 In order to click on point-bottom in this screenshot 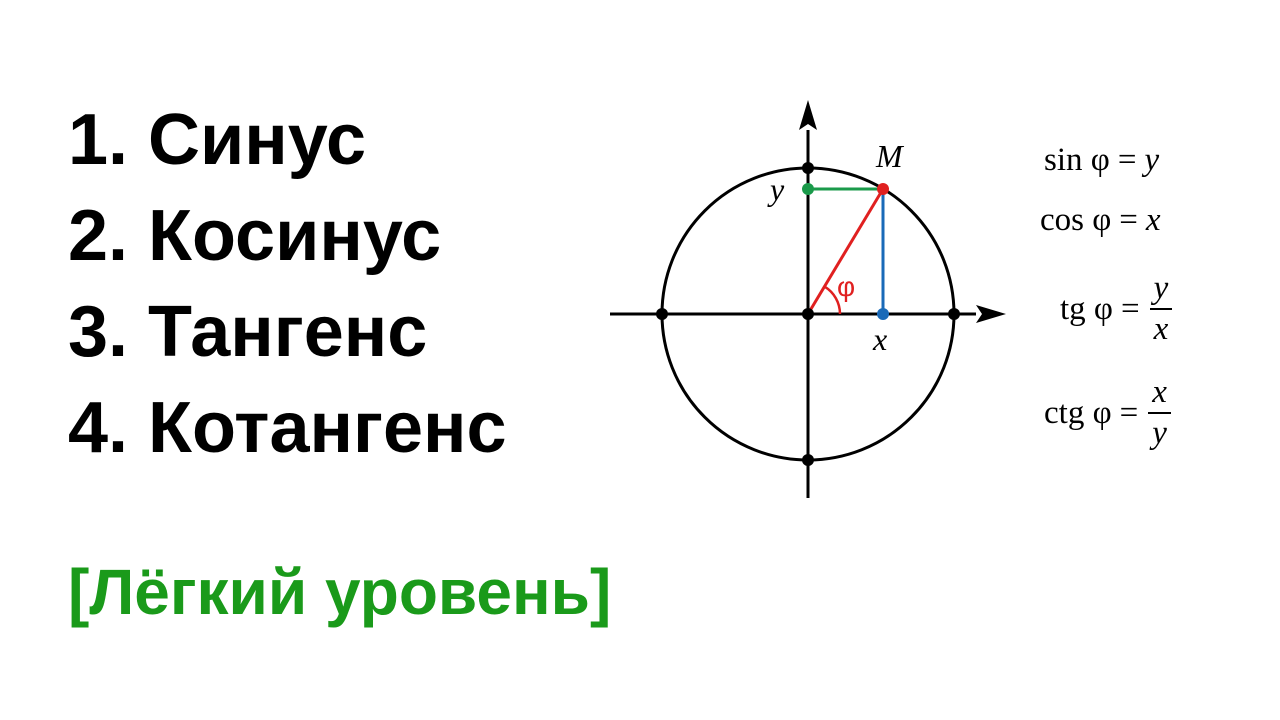, I will do `click(808, 460)`.